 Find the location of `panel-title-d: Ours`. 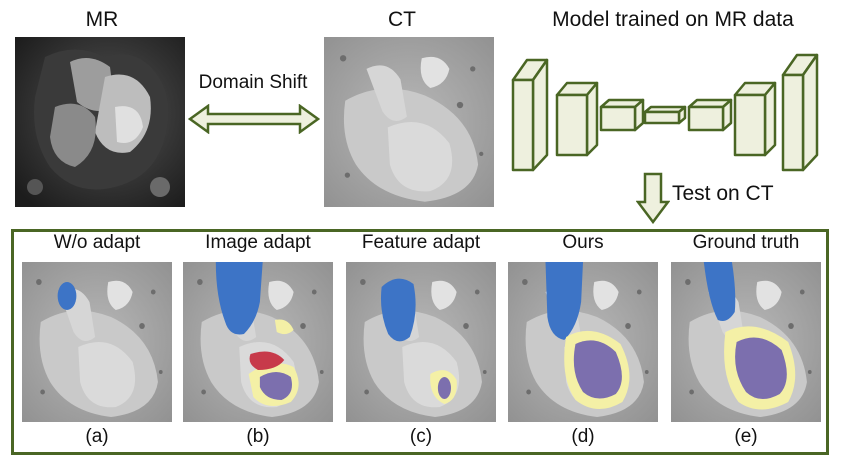

panel-title-d: Ours is located at coordinates (583, 242).